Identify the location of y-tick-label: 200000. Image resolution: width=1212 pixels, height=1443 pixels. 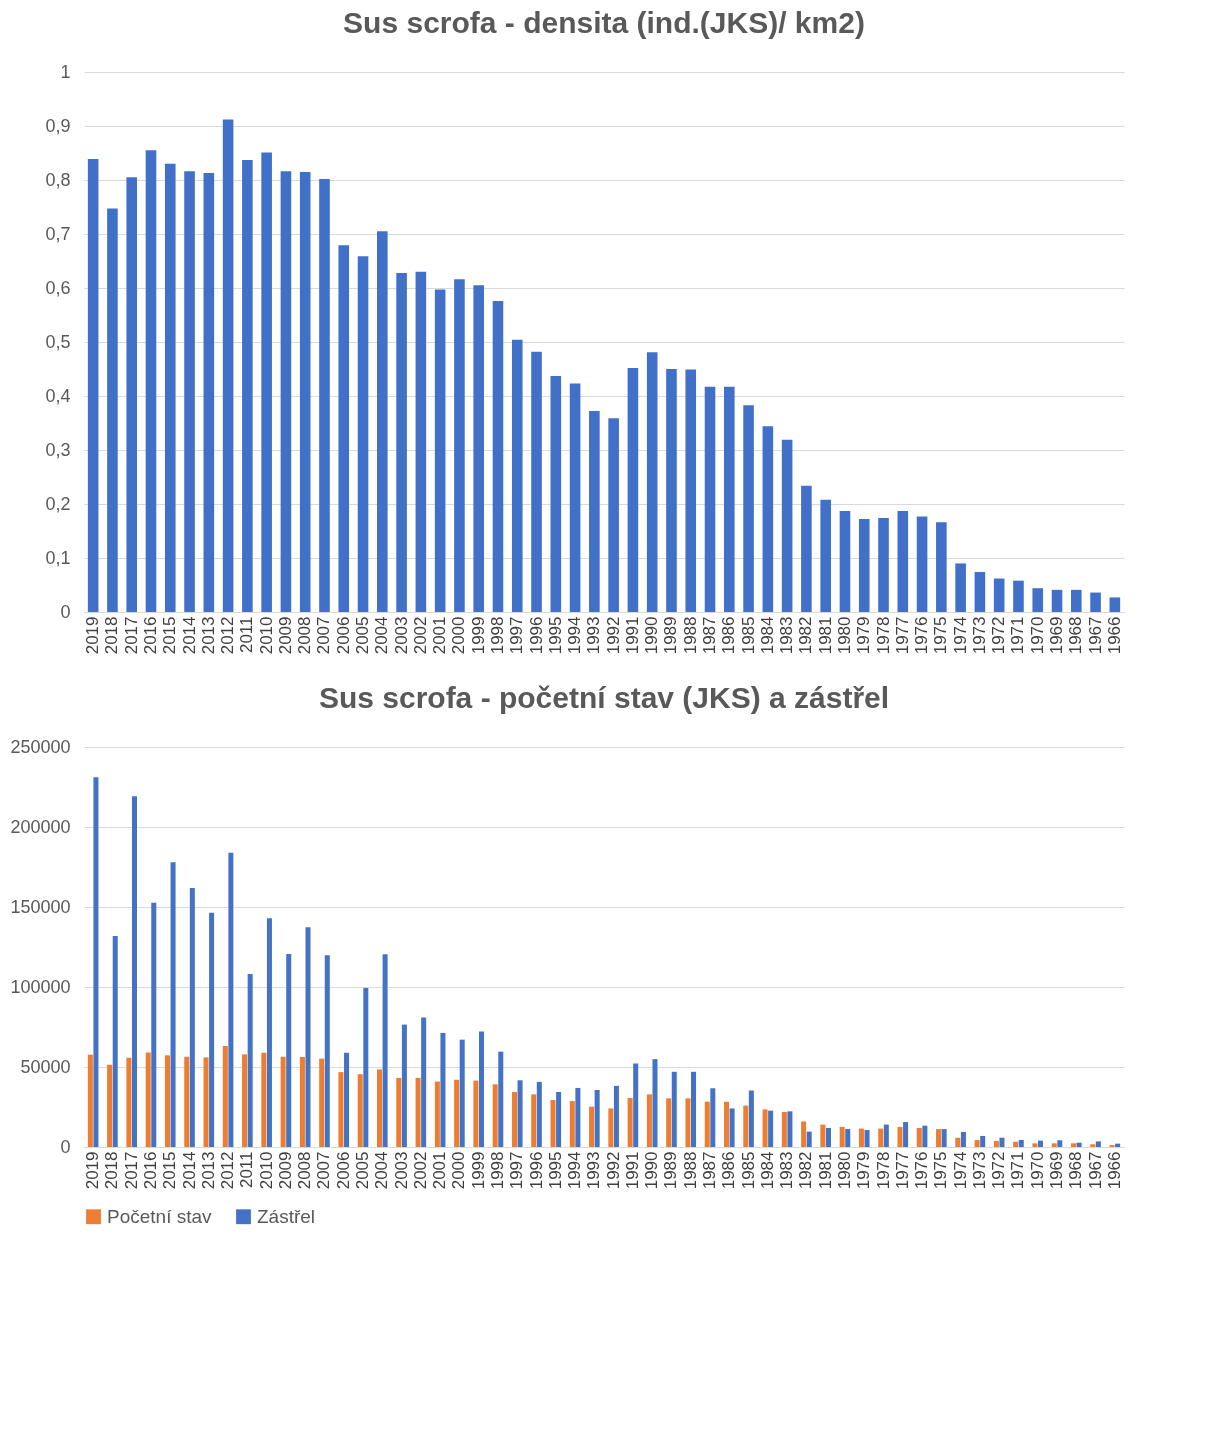
(40, 826).